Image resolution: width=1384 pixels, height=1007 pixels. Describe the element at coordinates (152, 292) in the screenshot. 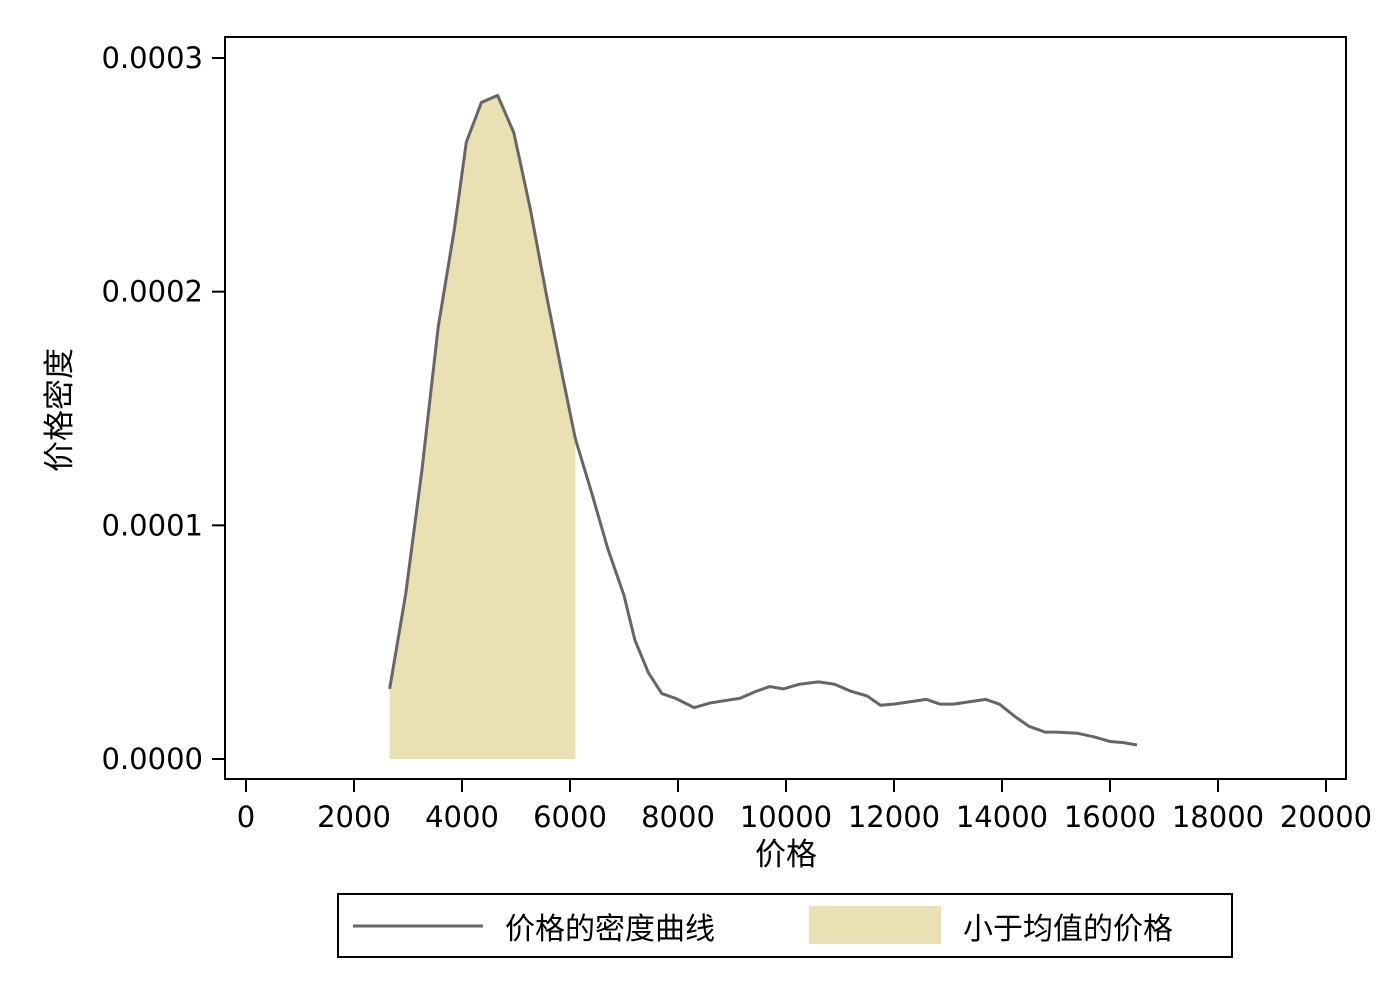

I see `y-tick-label: 0.0002` at that location.